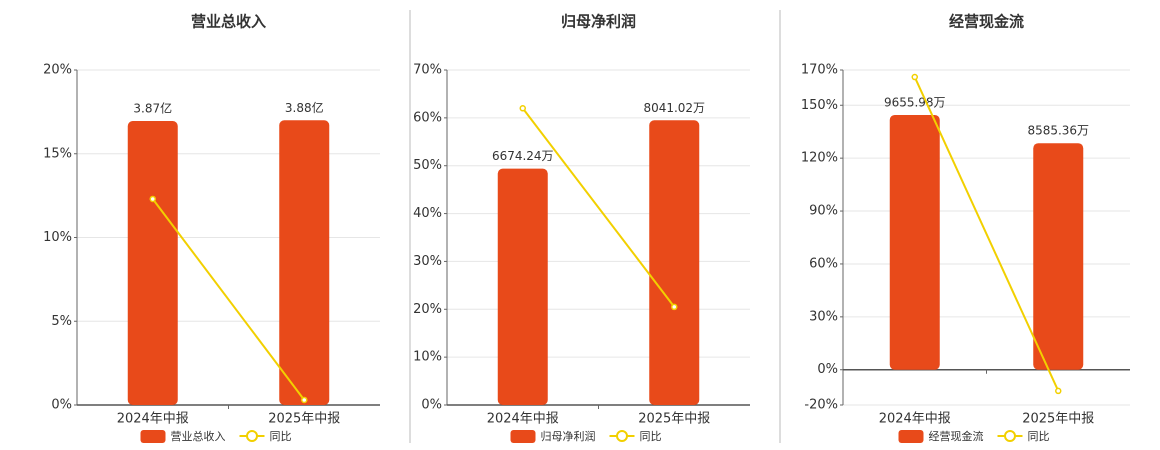 This screenshot has width=1160, height=450. I want to click on value-label: 3.88亿, so click(304, 107).